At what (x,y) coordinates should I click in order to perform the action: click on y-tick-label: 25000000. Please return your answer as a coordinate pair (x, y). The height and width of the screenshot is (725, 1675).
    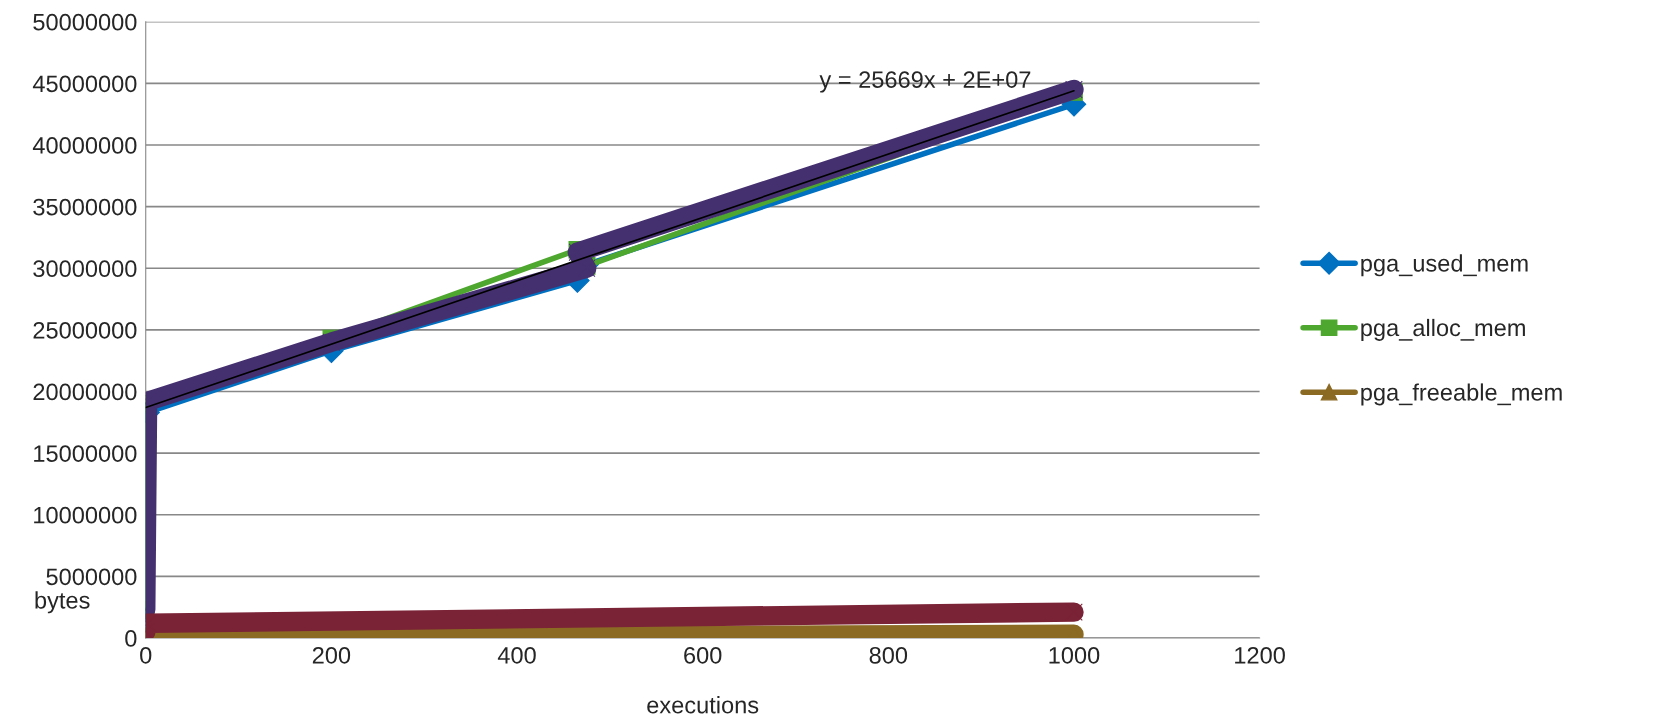
    Looking at the image, I should click on (85, 330).